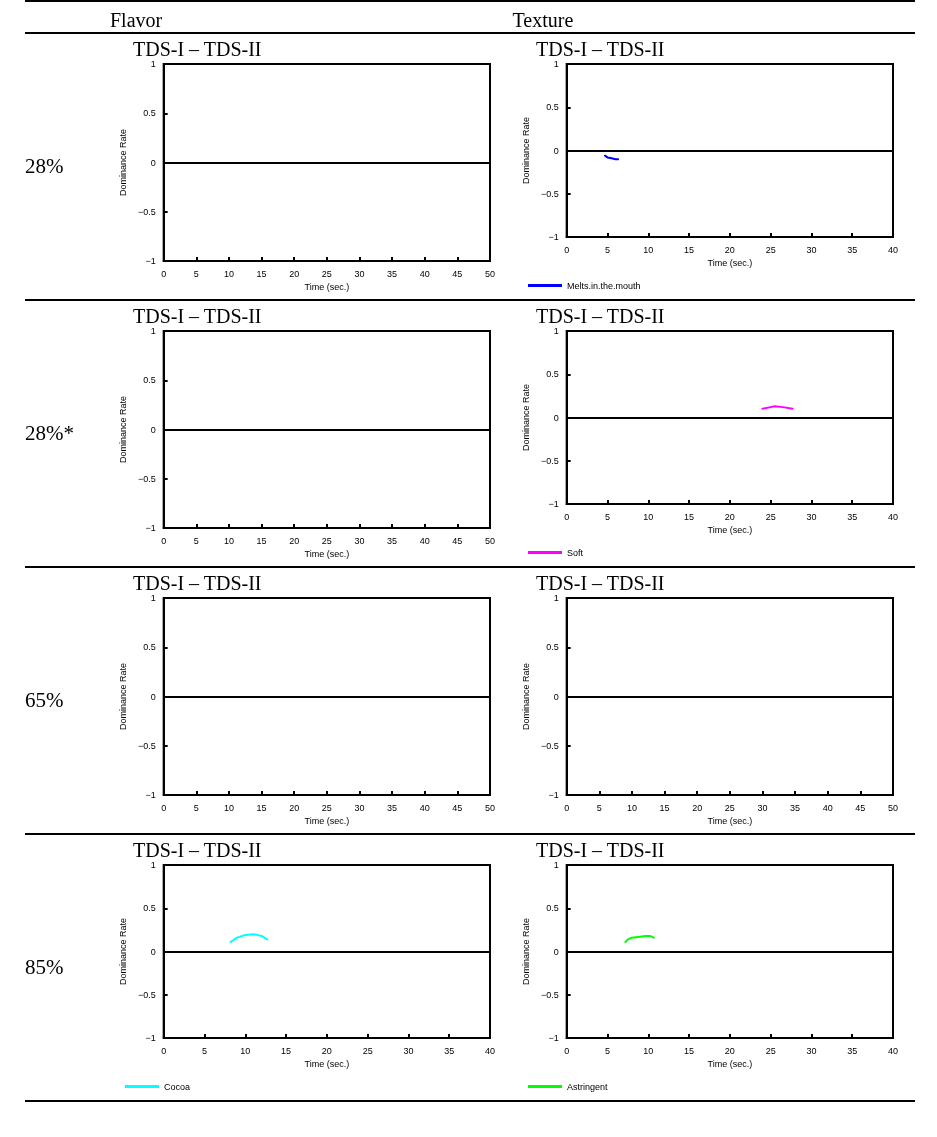 This screenshot has width=937, height=1137. I want to click on legend-label: Astringent, so click(587, 1086).